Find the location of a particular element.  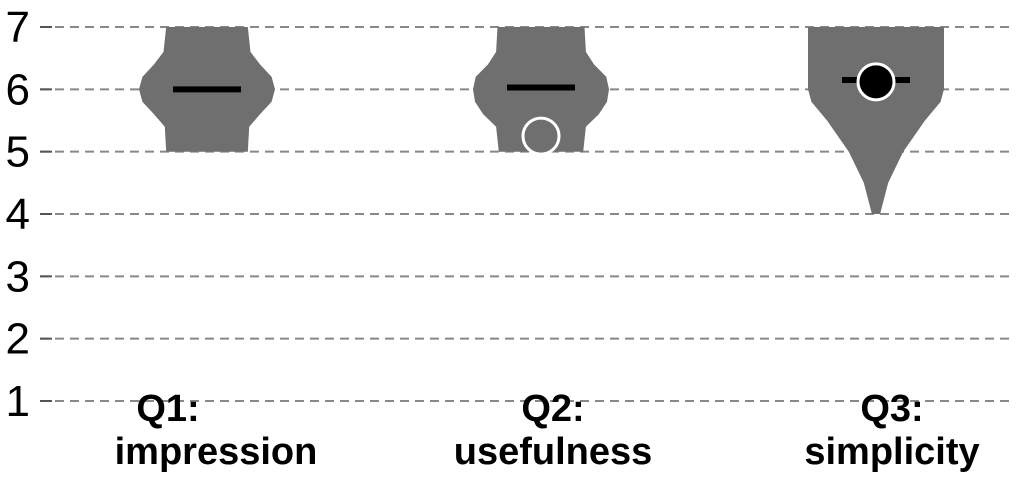

y-axis: 1 2 3 4 5 6 7 is located at coordinates (29, 214).